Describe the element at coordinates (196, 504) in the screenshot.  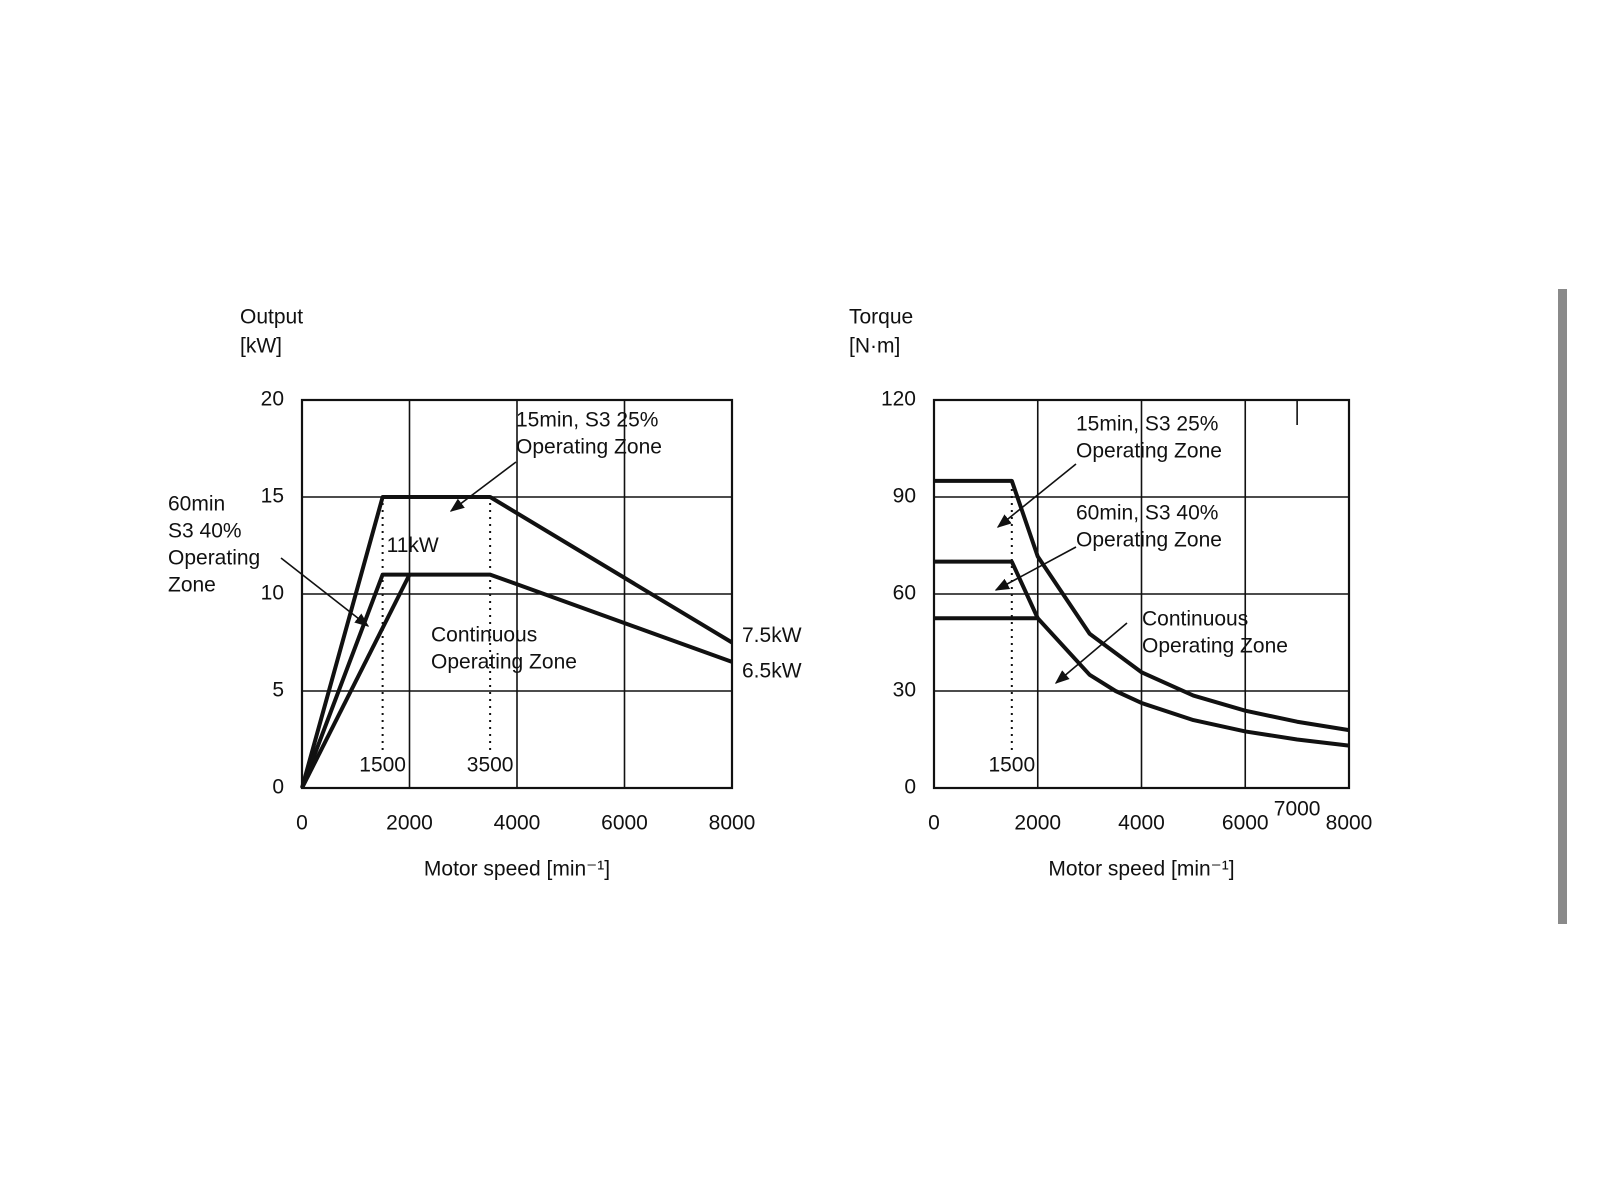
I see `annotation: 60min` at that location.